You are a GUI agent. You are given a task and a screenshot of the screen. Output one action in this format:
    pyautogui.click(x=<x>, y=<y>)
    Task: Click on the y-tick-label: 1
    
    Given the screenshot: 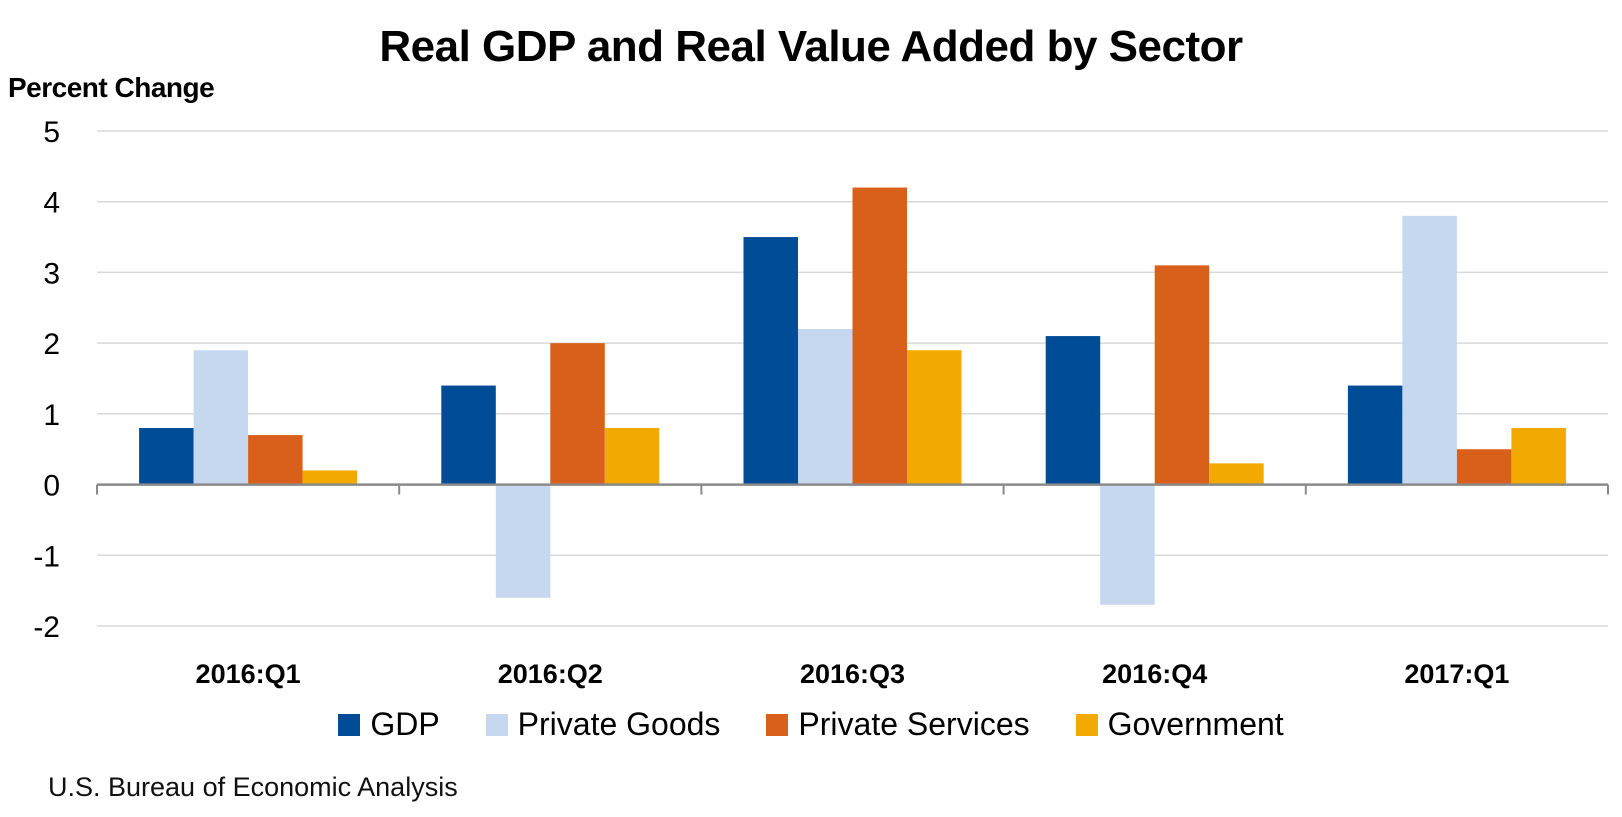 What is the action you would take?
    pyautogui.click(x=51, y=415)
    